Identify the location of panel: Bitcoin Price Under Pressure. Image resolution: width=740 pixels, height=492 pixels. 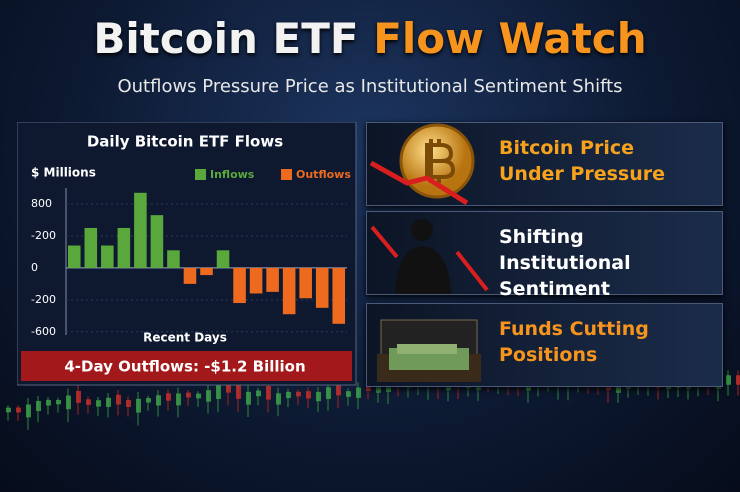
(544, 164).